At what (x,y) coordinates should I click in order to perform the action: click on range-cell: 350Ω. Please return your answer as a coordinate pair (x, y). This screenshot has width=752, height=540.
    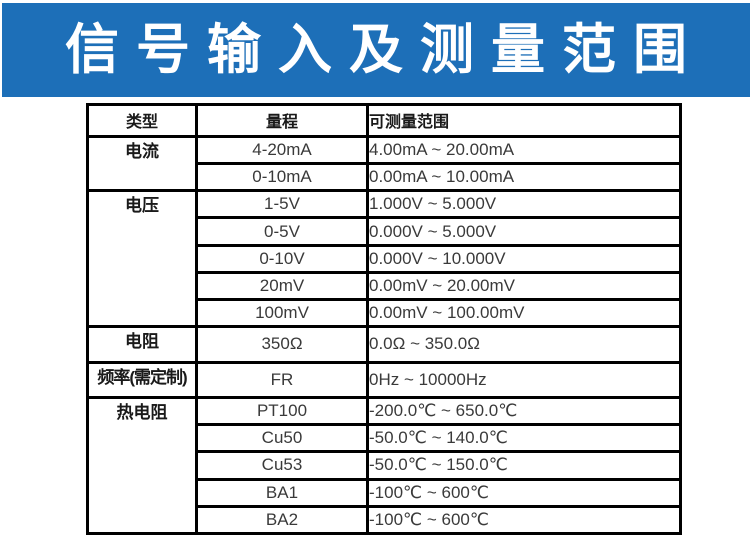
    Looking at the image, I should click on (282, 344).